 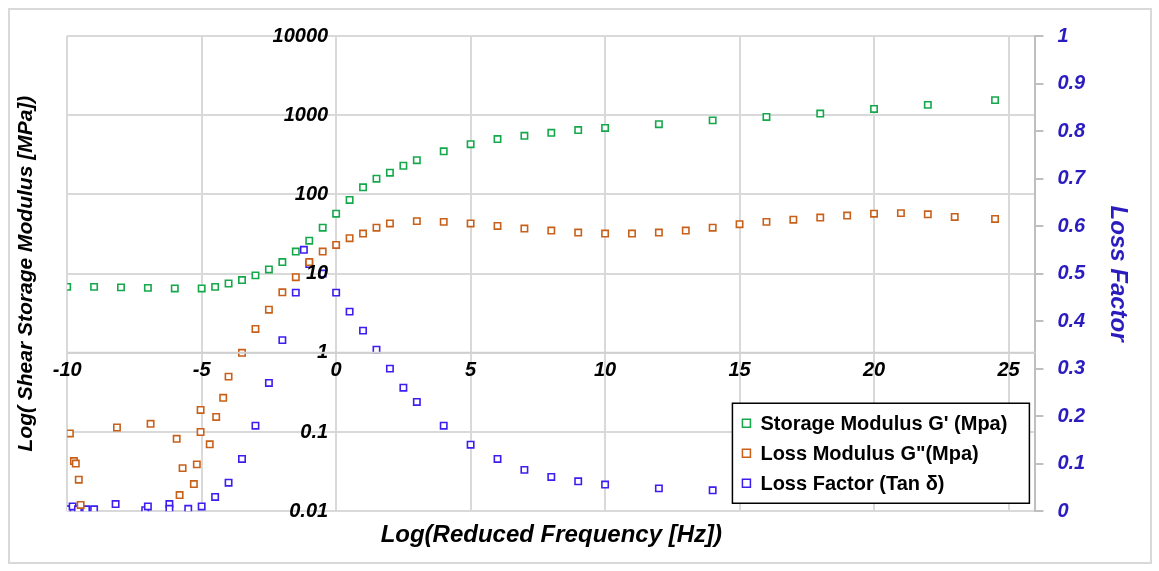 I want to click on legend-label: Loss Factor (Tan δ), so click(x=852, y=482).